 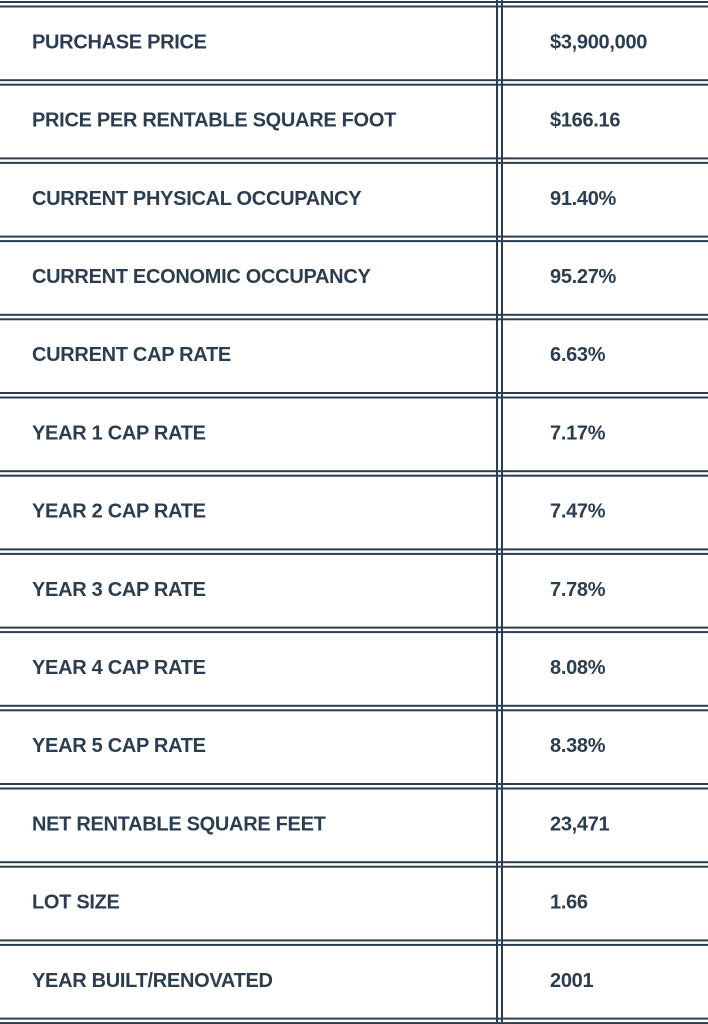 I want to click on row-label: PURCHASE PRICE, so click(x=119, y=42).